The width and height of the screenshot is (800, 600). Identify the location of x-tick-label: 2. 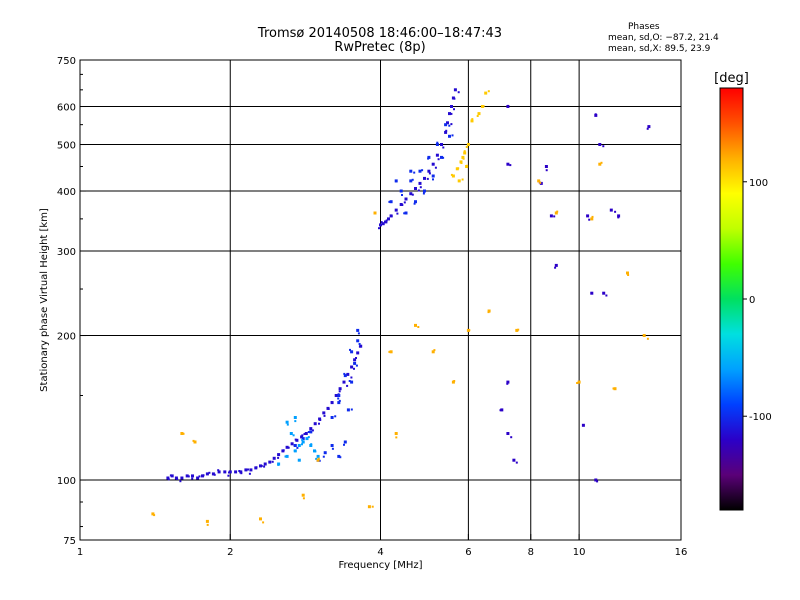
(230, 552).